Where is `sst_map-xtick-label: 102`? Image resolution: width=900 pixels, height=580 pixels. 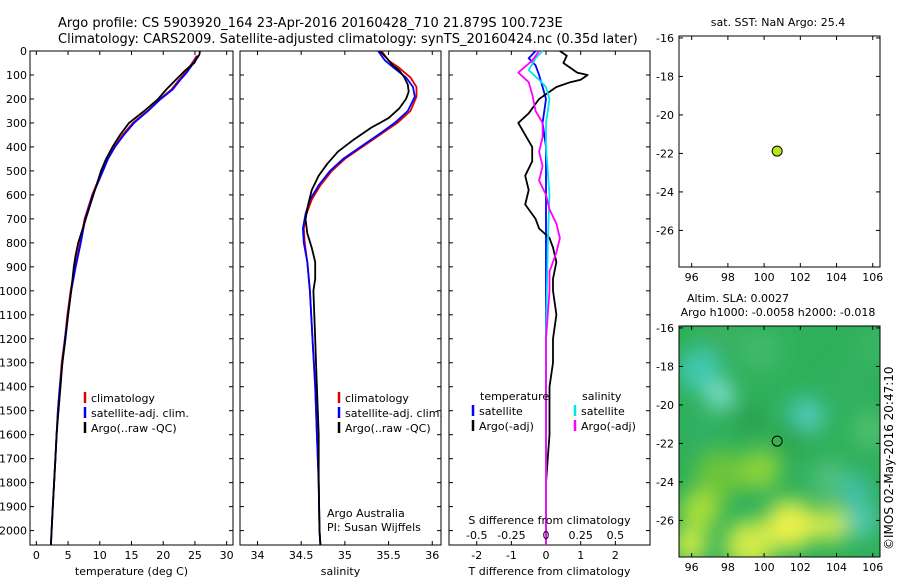 sst_map-xtick-label: 102 is located at coordinates (800, 277).